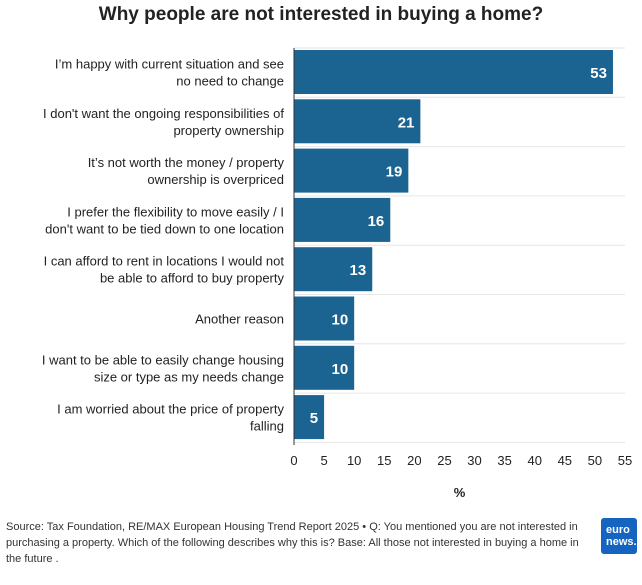 Image resolution: width=642 pixels, height=585 pixels. Describe the element at coordinates (618, 530) in the screenshot. I see `logo-line-1: euro` at that location.